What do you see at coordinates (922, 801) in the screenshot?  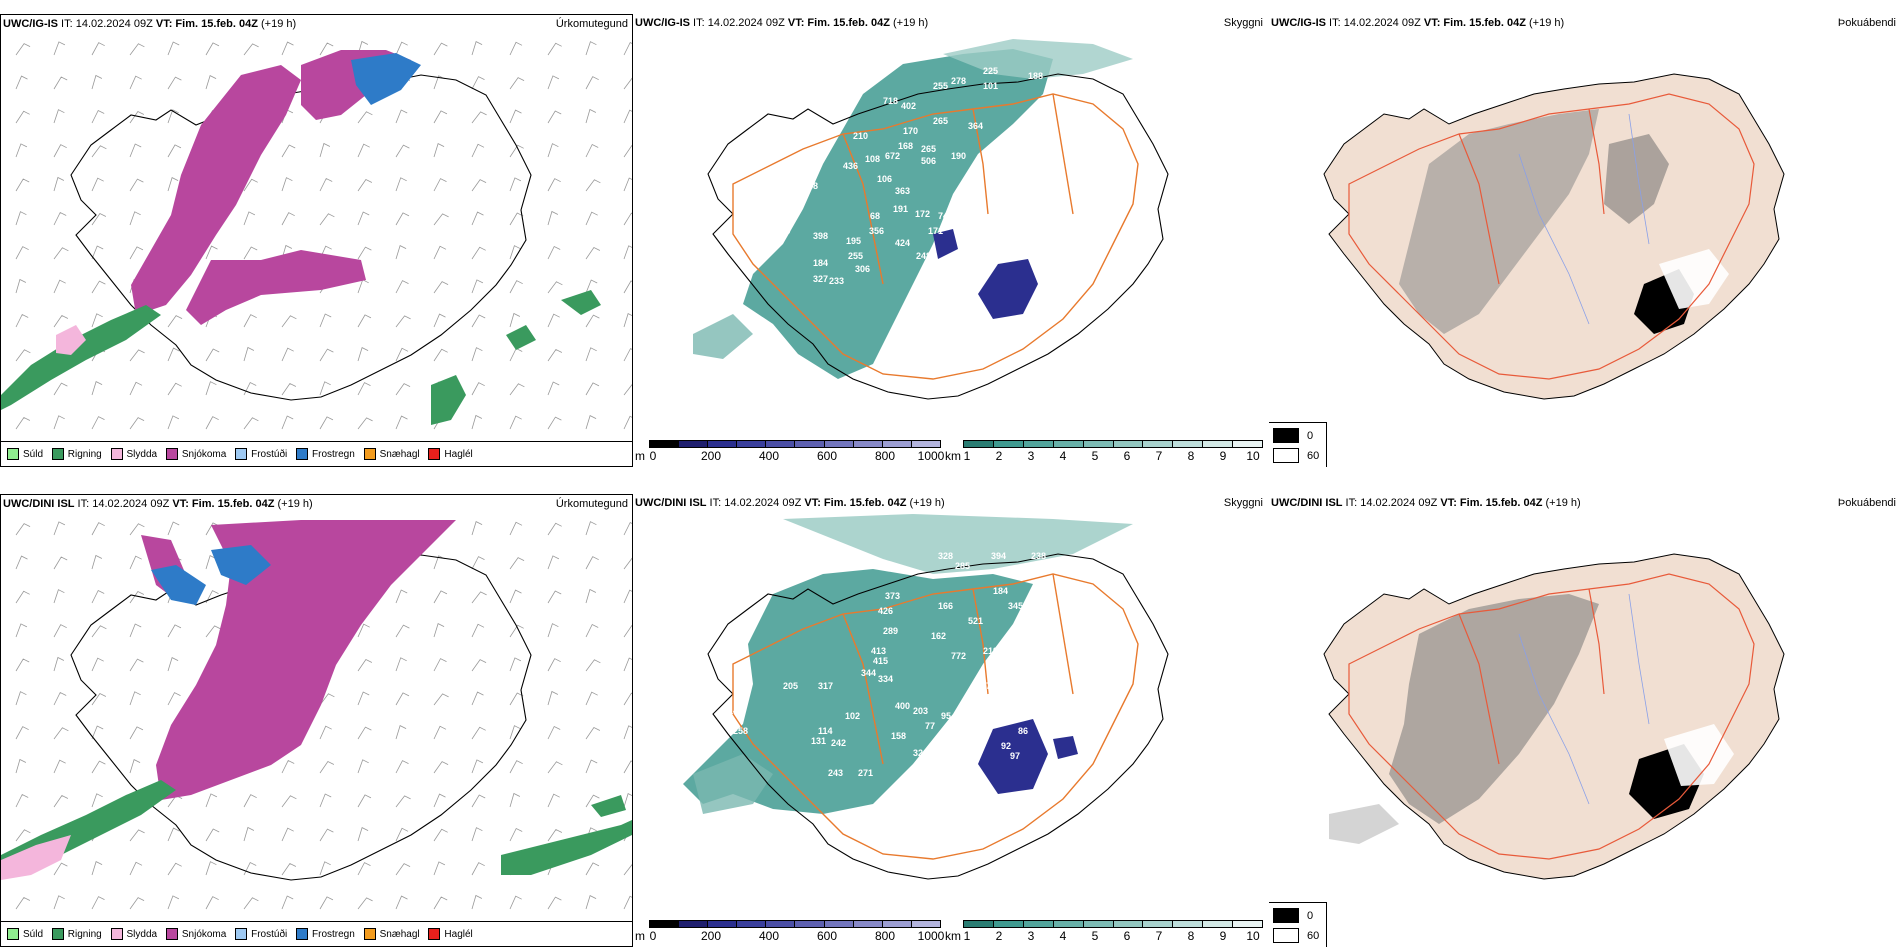 I see `map-label: 107` at bounding box center [922, 801].